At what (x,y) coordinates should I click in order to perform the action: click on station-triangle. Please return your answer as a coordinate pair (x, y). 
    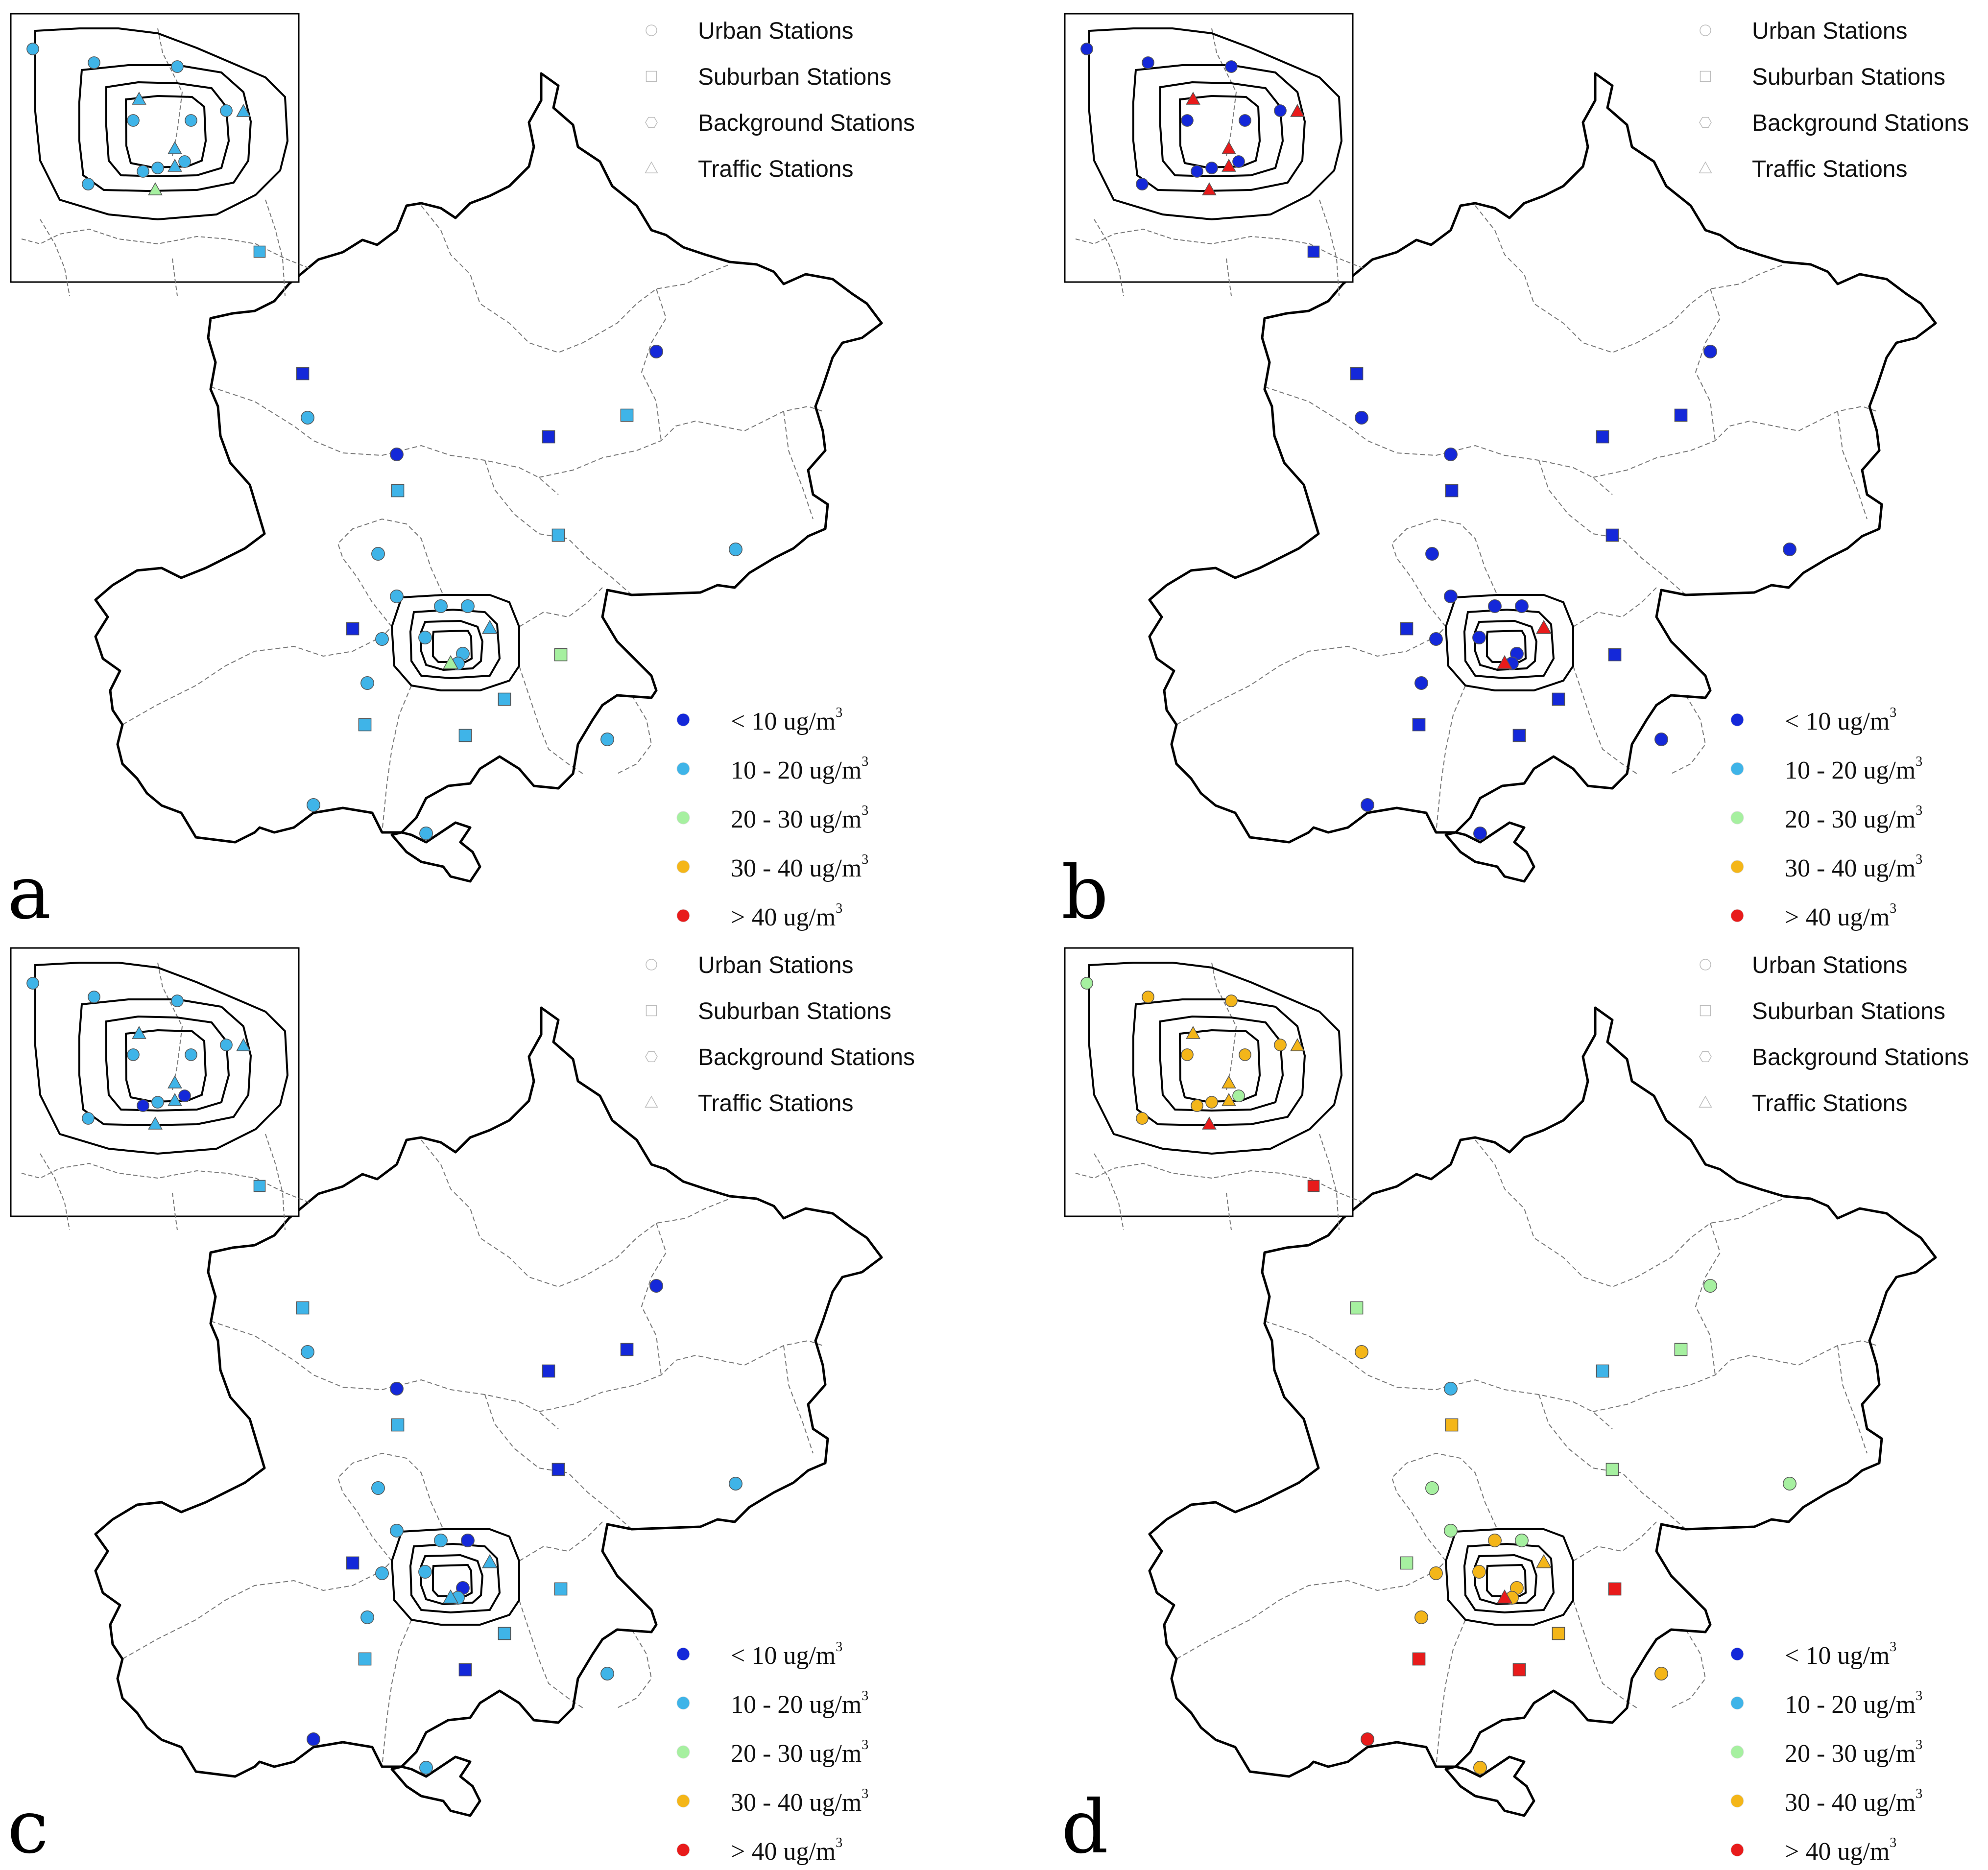
    Looking at the image, I should click on (450, 1596).